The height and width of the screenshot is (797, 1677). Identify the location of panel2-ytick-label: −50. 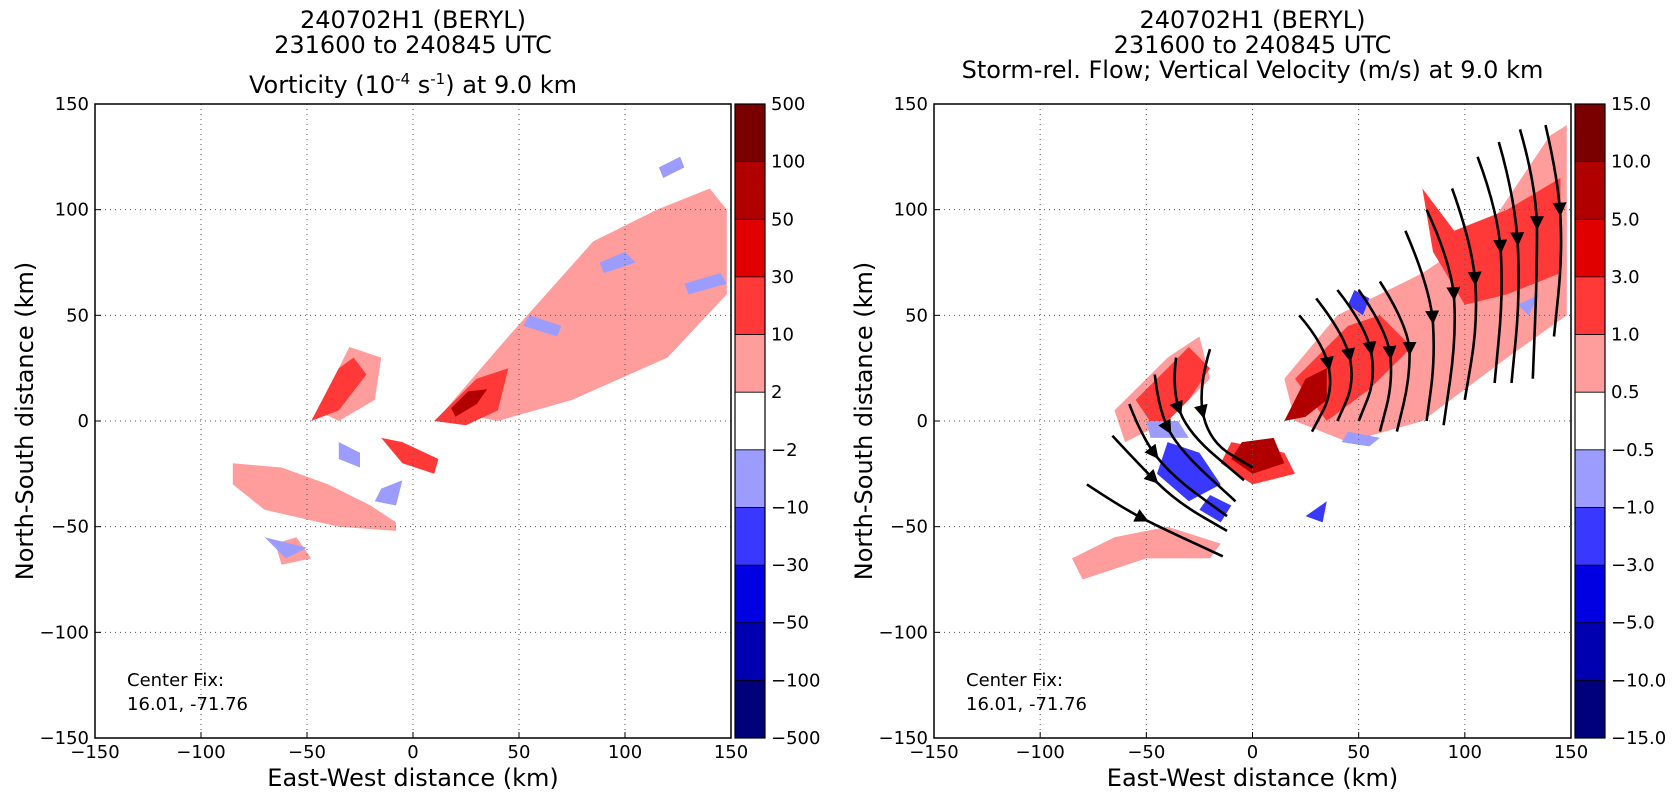
(909, 527).